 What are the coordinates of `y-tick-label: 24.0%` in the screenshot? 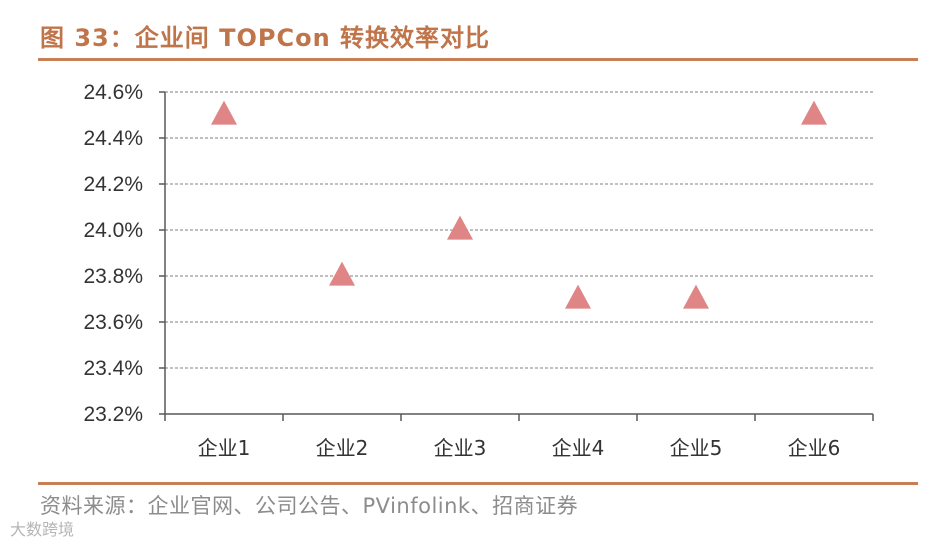 It's located at (113, 230).